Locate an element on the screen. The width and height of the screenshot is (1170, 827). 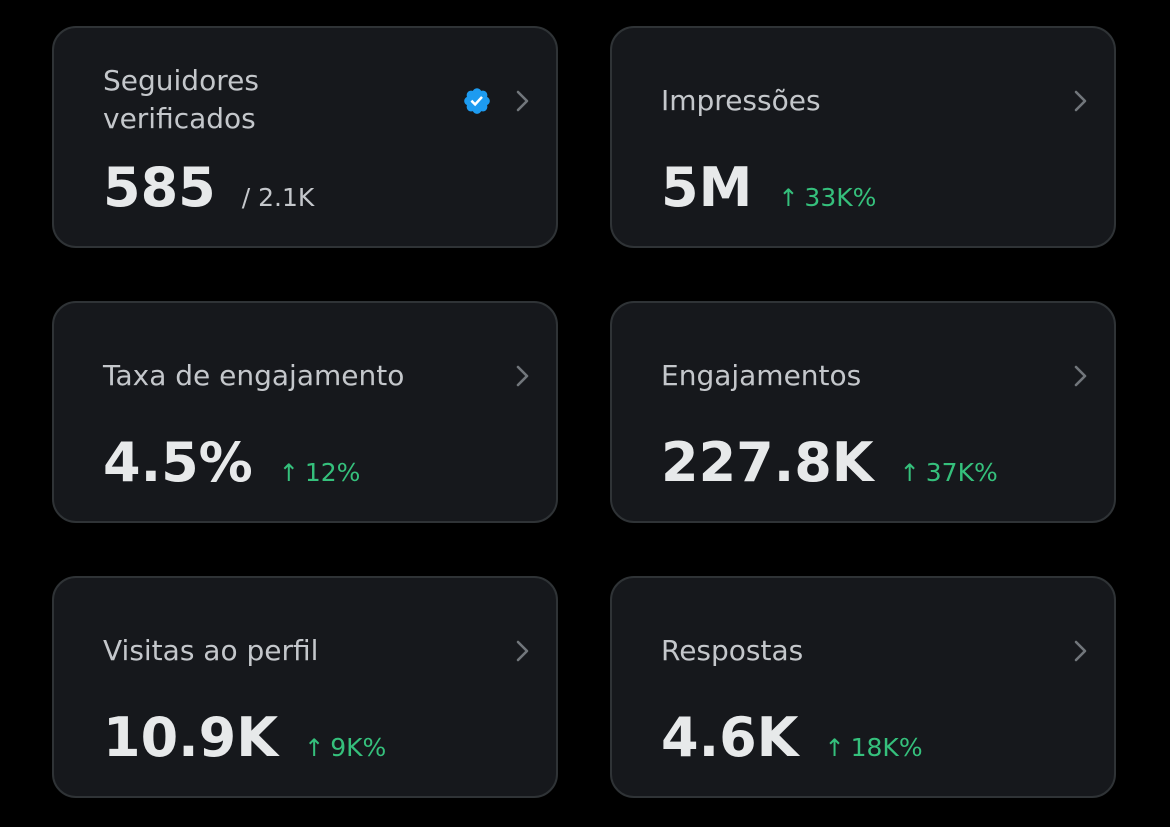
card-profile-visits: Visitas ao perfil 10.9K ↑ 9K% is located at coordinates (305, 687).